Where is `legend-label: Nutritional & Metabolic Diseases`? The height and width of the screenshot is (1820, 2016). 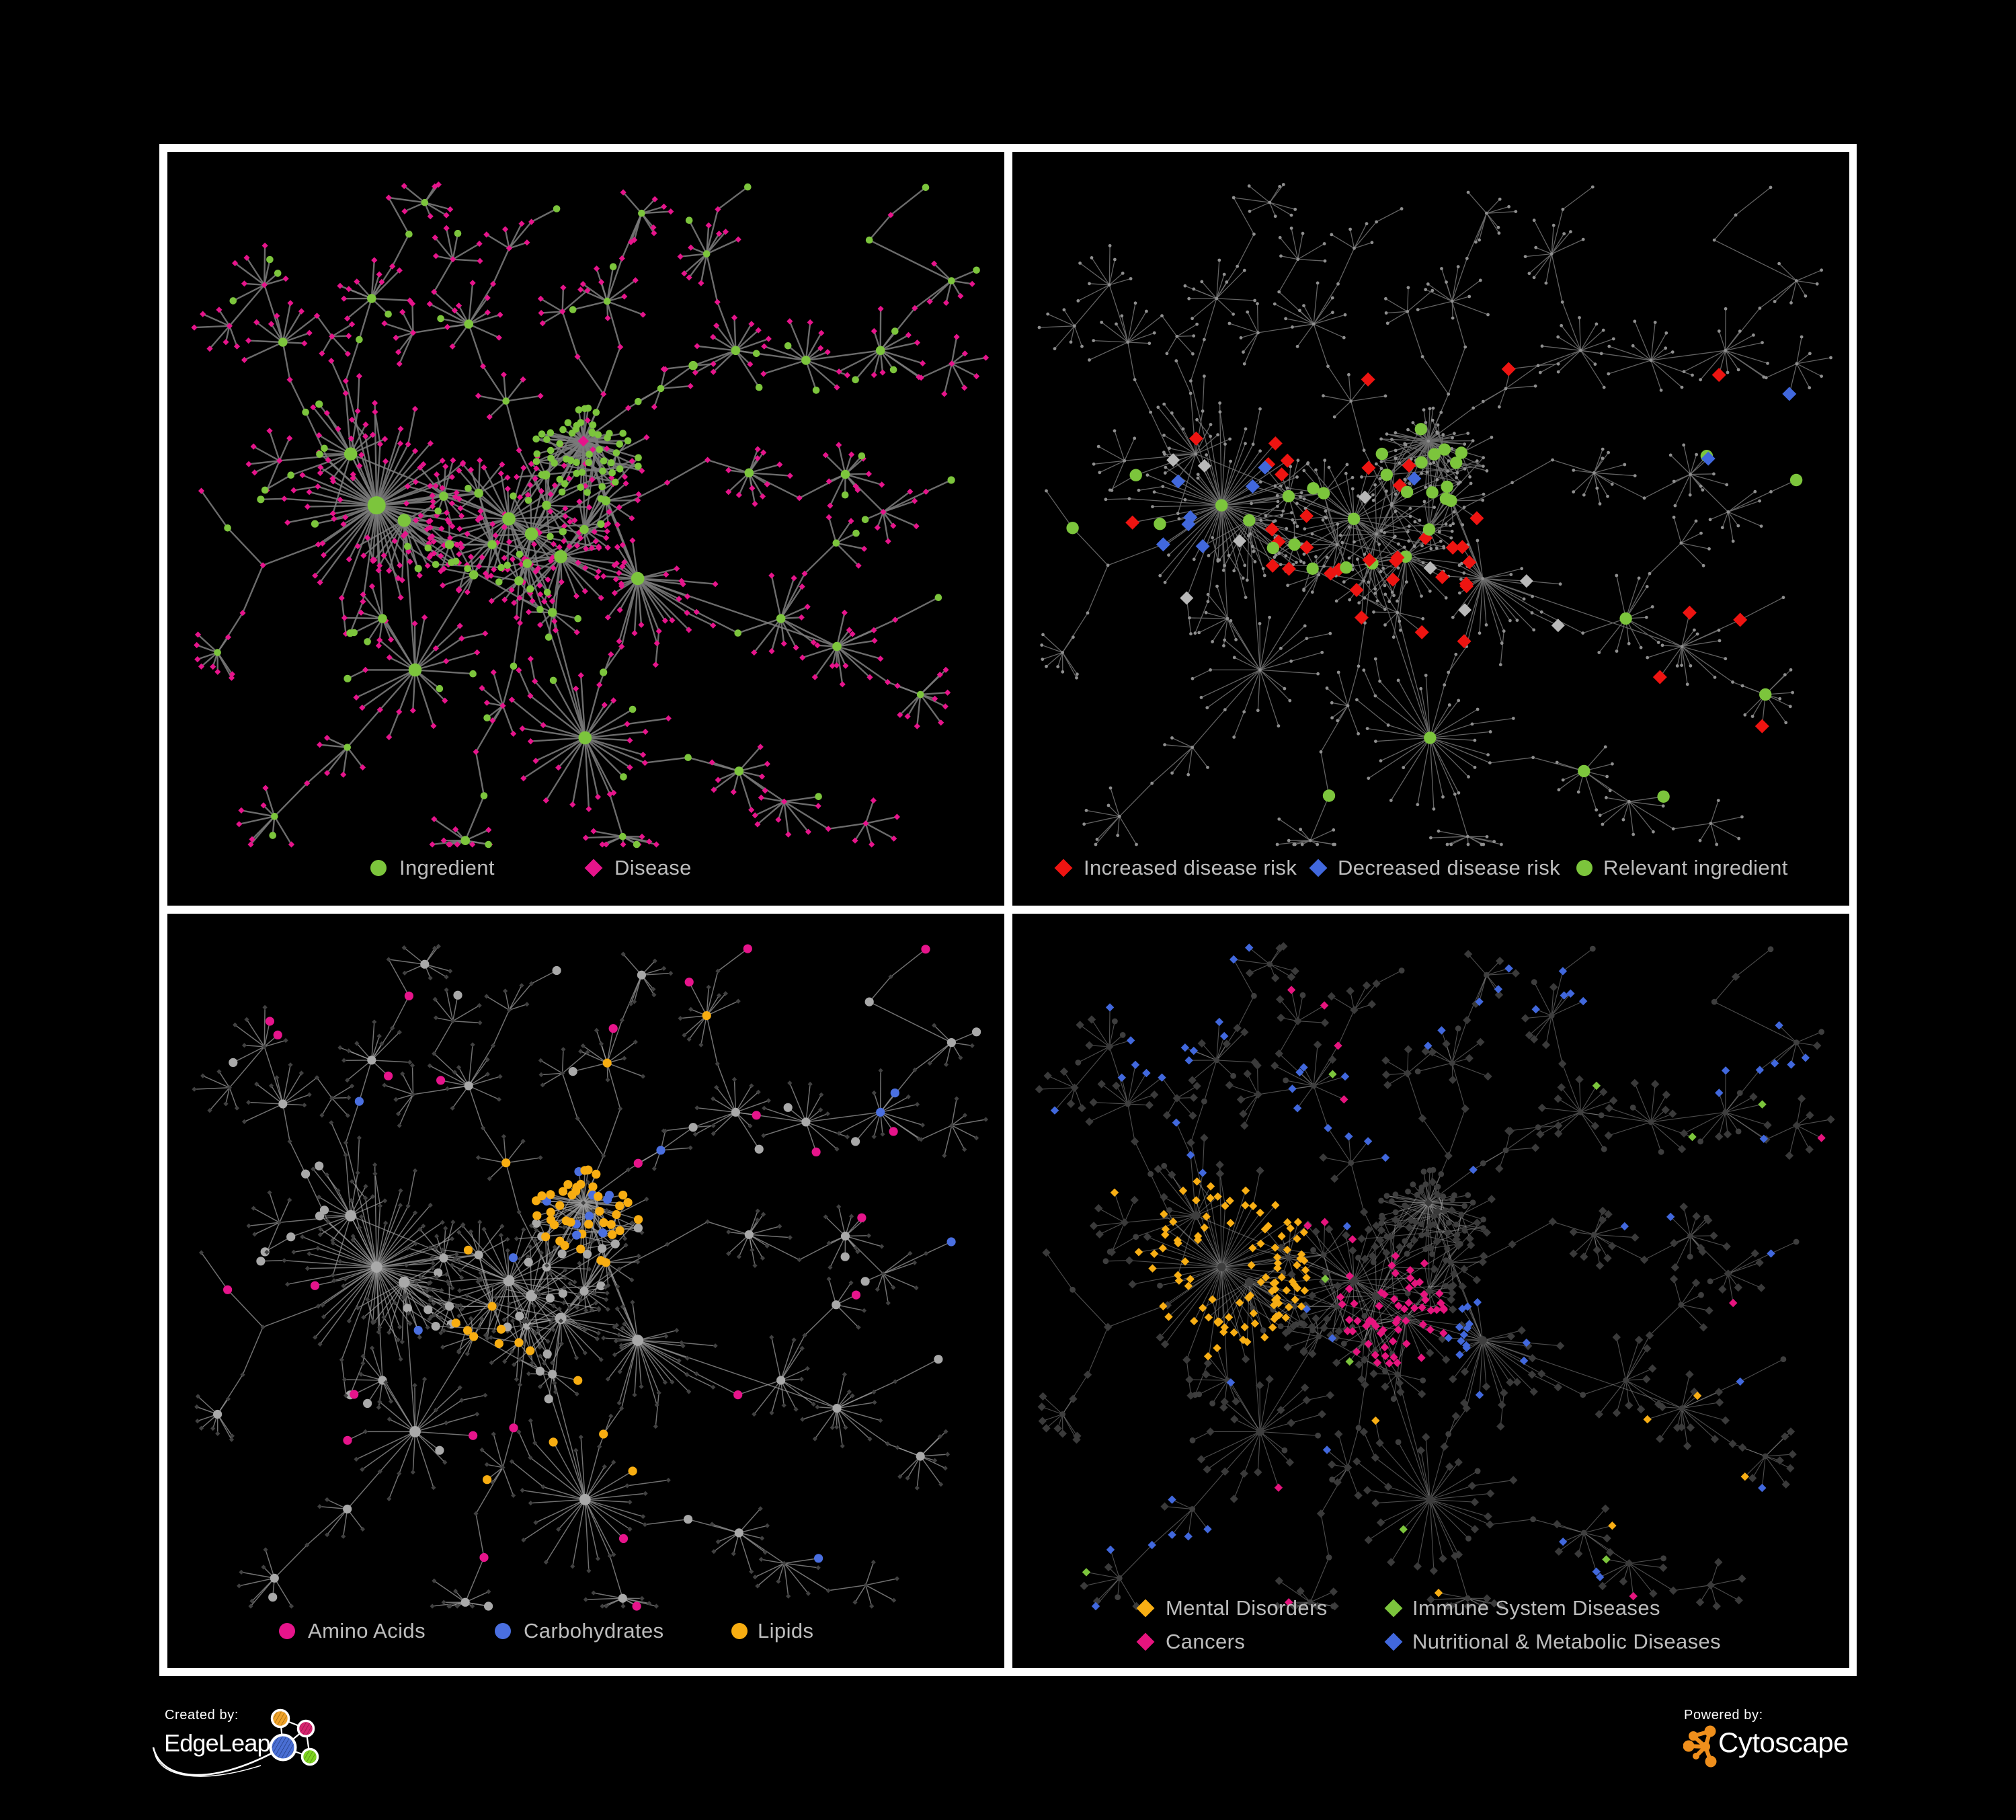 legend-label: Nutritional & Metabolic Diseases is located at coordinates (1567, 1641).